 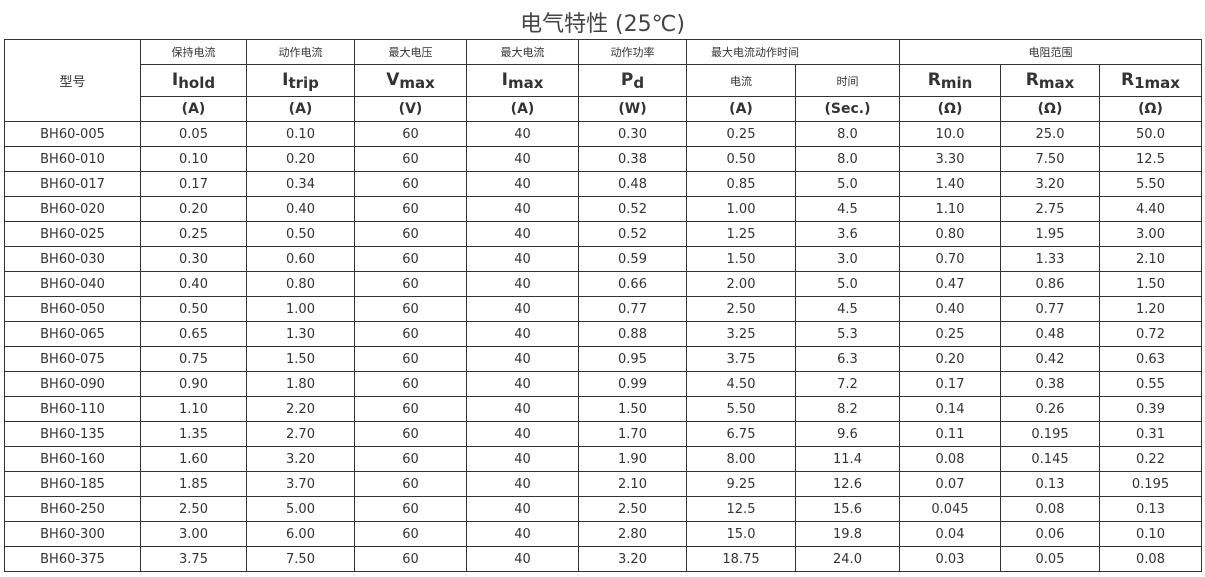 What do you see at coordinates (193, 109) in the screenshot?
I see `header-unit: (A)` at bounding box center [193, 109].